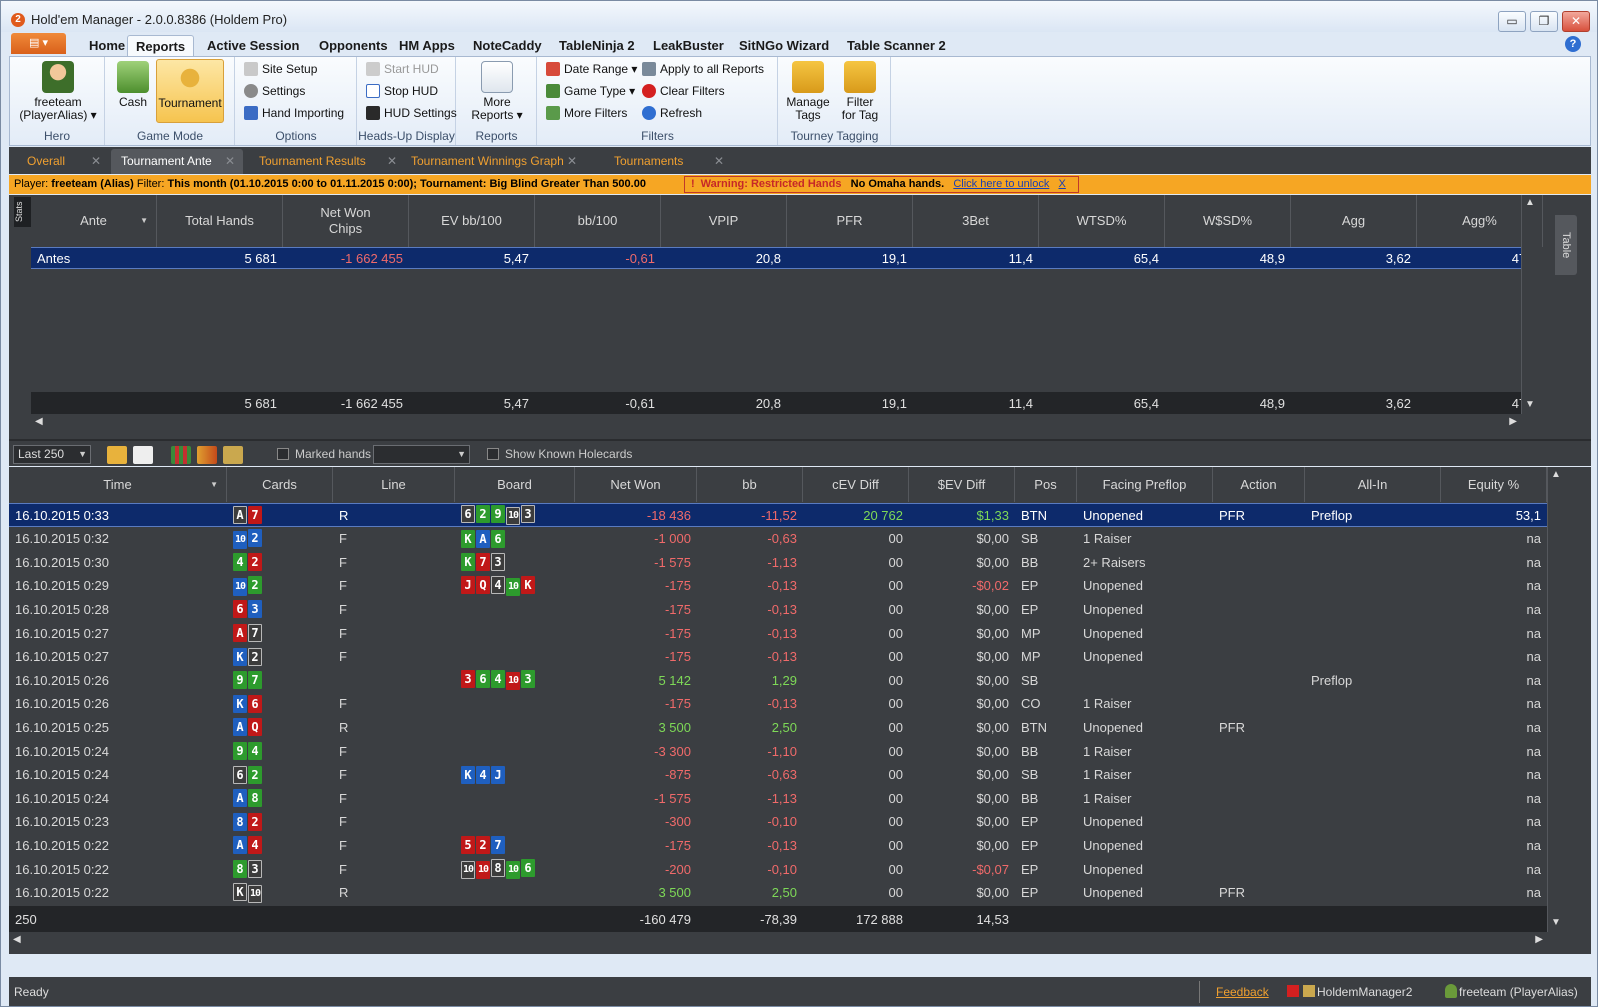 Image resolution: width=1598 pixels, height=1007 pixels. What do you see at coordinates (962, 484) in the screenshot?
I see `hands-col-header: $EV Diff` at bounding box center [962, 484].